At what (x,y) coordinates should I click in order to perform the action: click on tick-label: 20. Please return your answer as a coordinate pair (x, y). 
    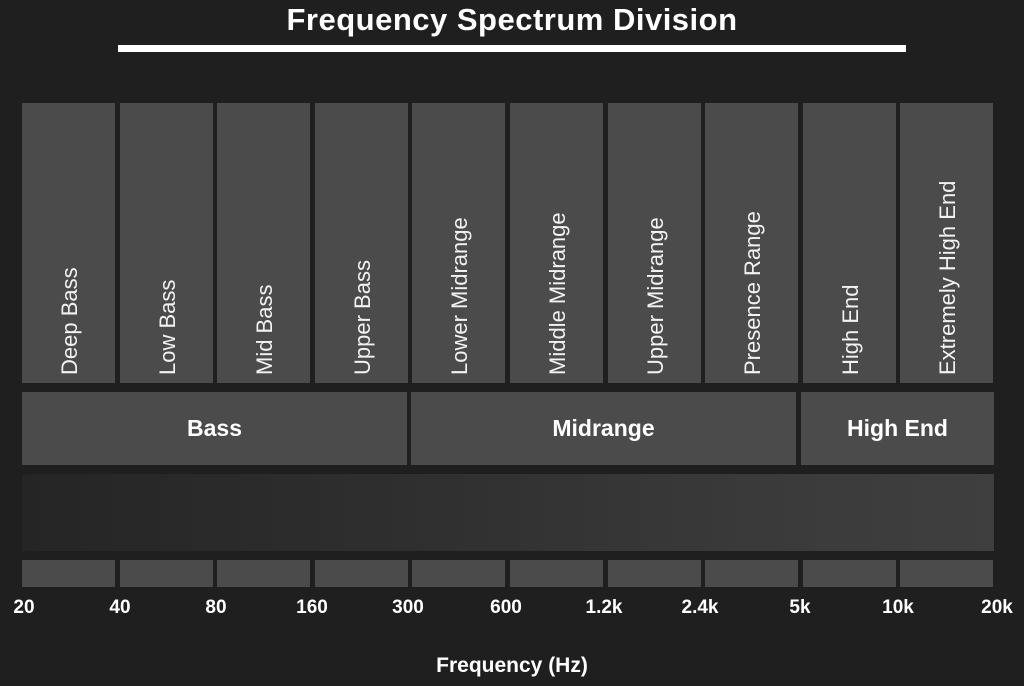
    Looking at the image, I should click on (24, 607).